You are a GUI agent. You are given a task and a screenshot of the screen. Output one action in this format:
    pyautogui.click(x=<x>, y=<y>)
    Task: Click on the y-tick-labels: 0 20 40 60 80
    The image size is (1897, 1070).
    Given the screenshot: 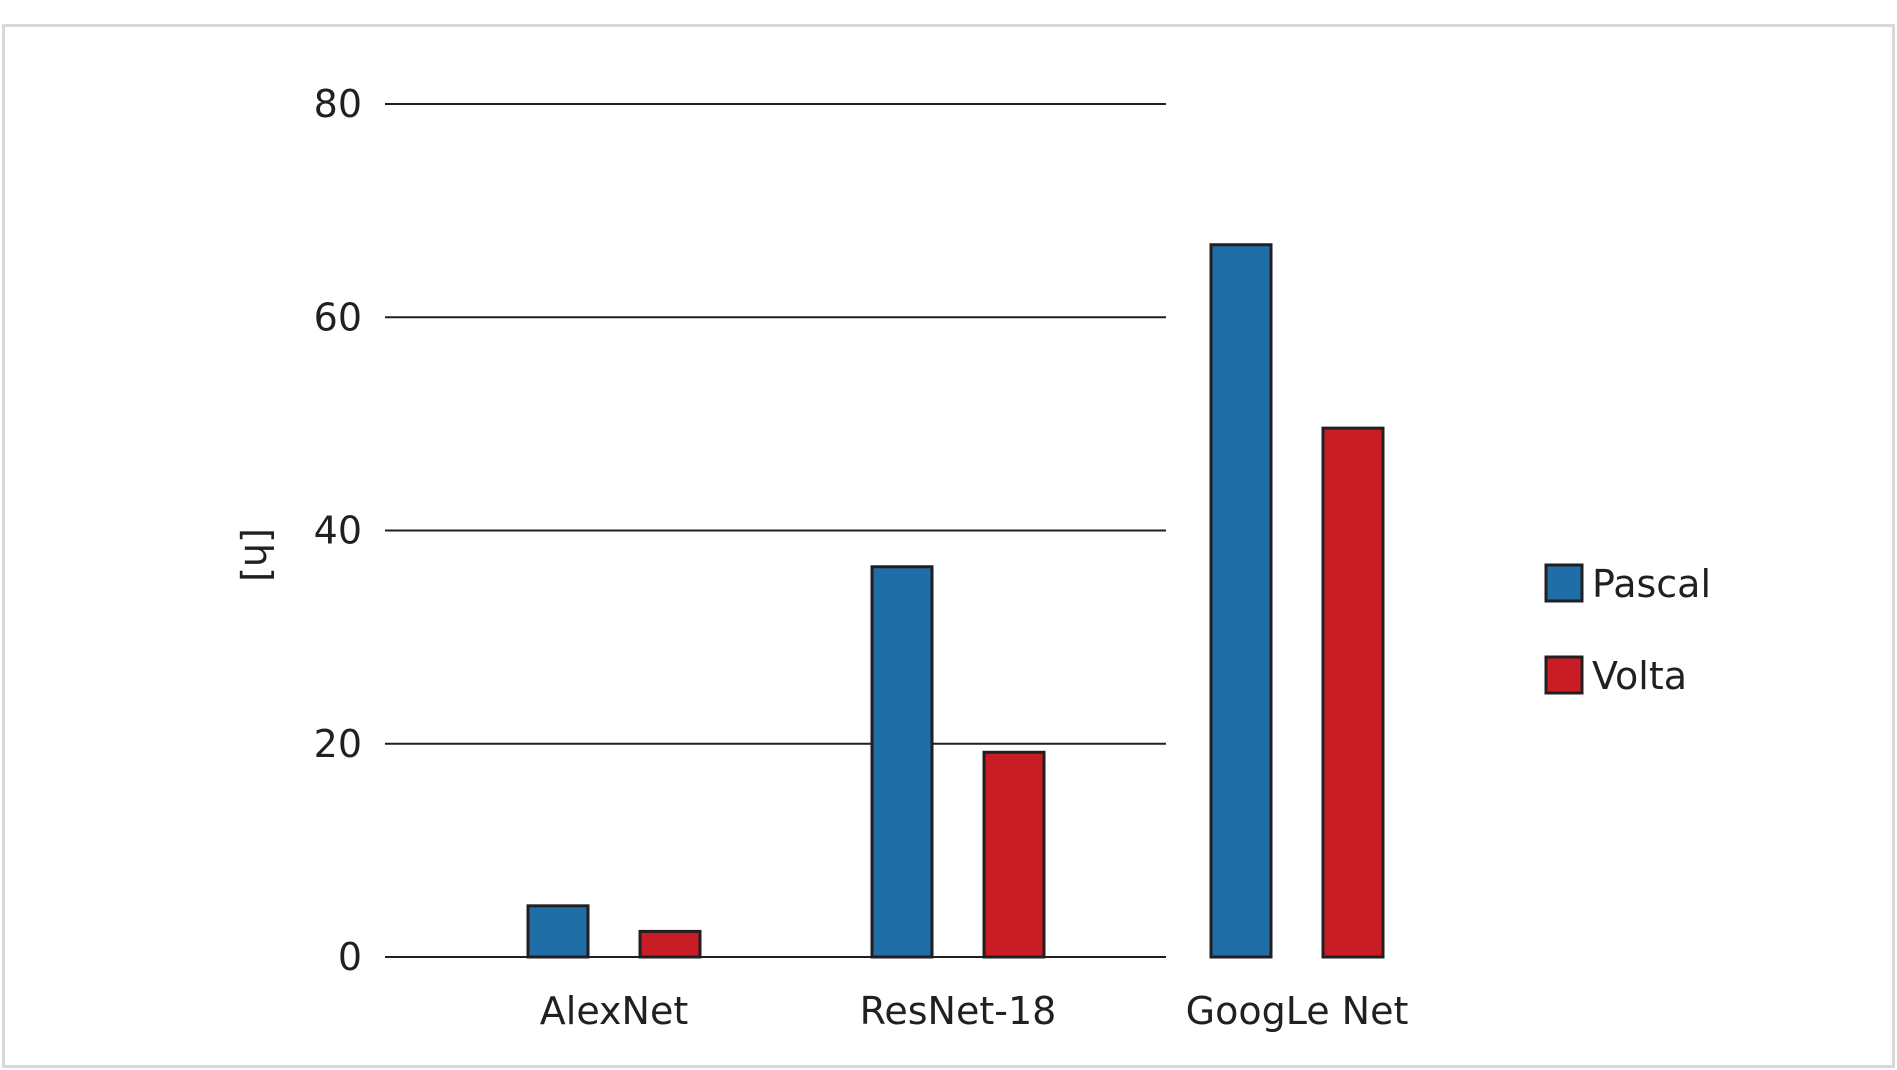 What is the action you would take?
    pyautogui.click(x=338, y=530)
    